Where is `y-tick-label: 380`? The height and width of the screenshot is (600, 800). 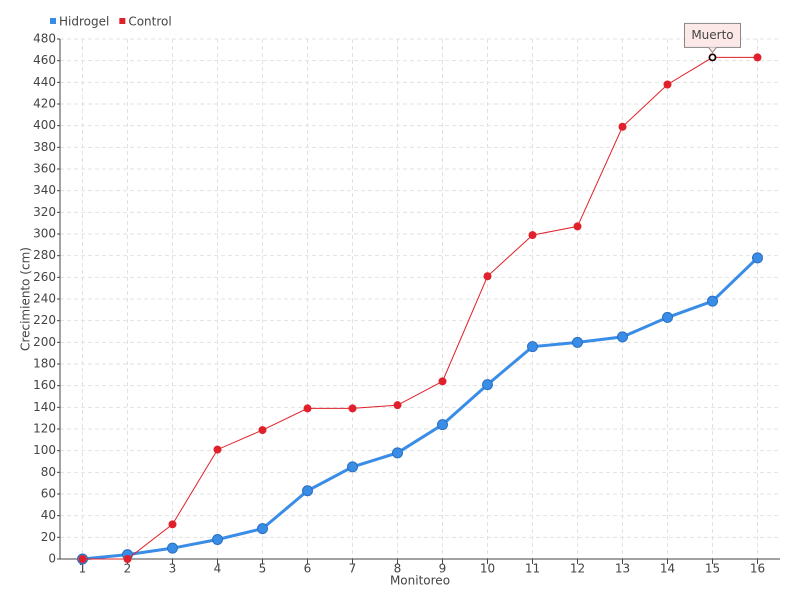
y-tick-label: 380 is located at coordinates (44, 147).